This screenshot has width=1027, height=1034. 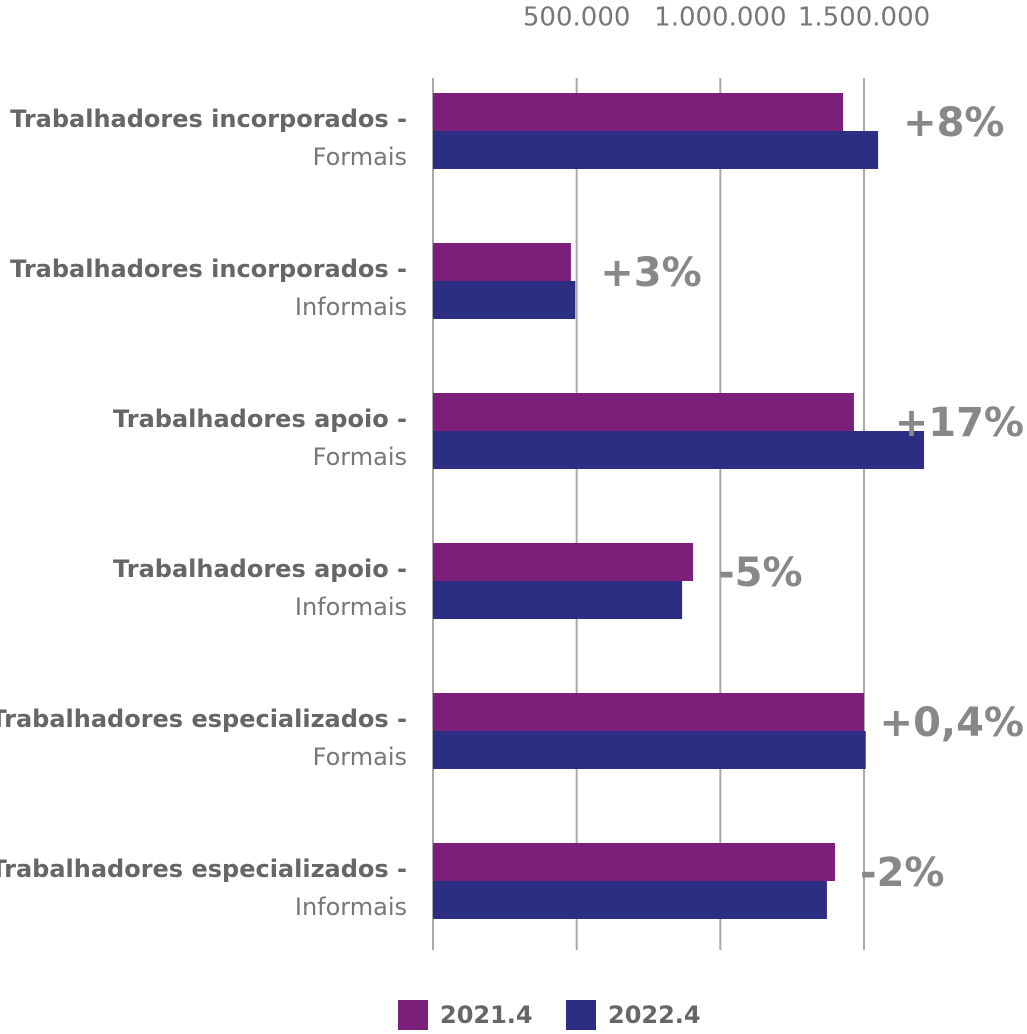 What do you see at coordinates (902, 873) in the screenshot?
I see `annotation: -2%` at bounding box center [902, 873].